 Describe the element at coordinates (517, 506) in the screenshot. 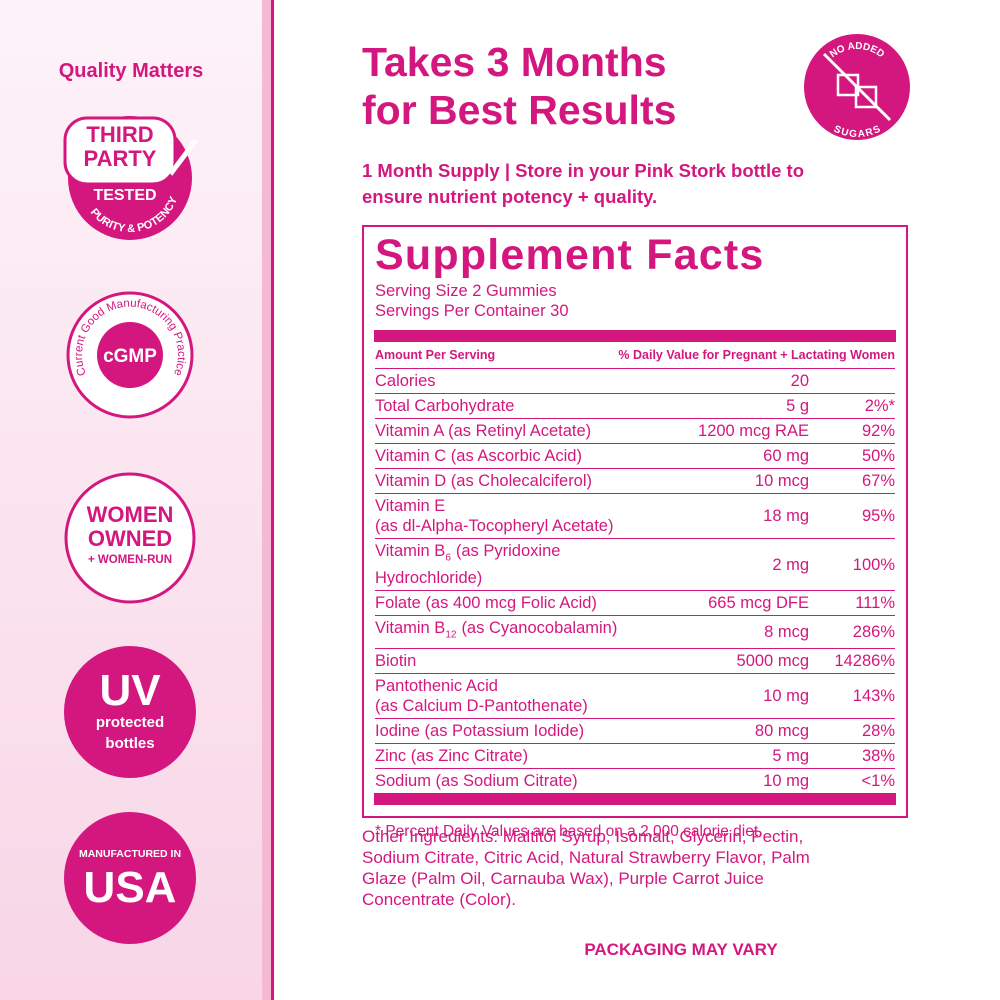

I see `nutrient-name-line: Vitamin E` at that location.